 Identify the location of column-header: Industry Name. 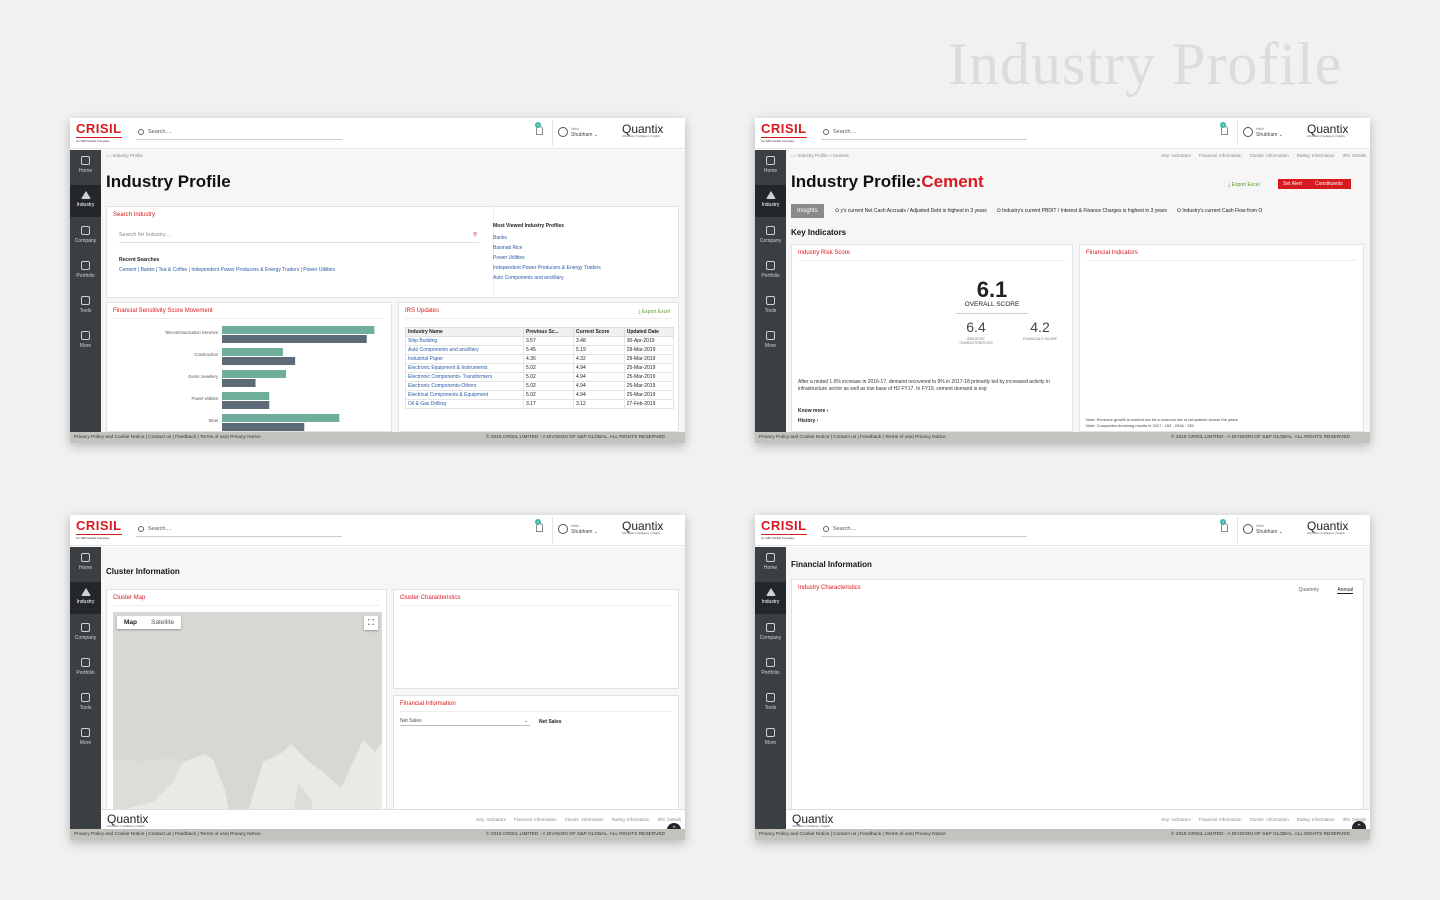
(464, 332).